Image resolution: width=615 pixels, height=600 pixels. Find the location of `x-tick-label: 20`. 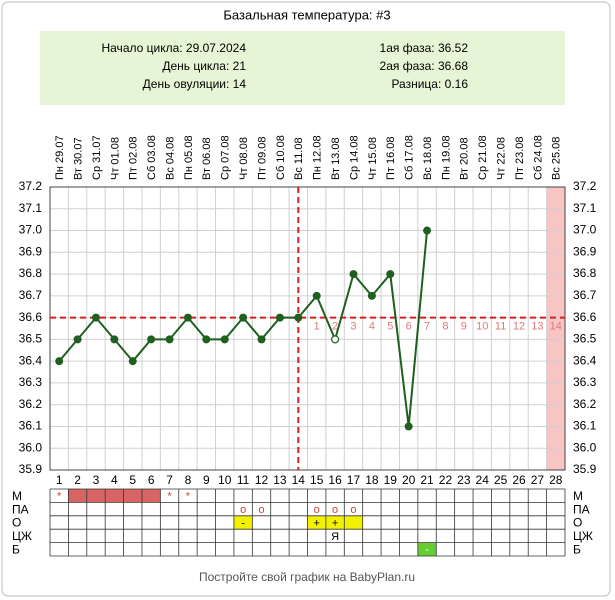

x-tick-label: 20 is located at coordinates (409, 480).